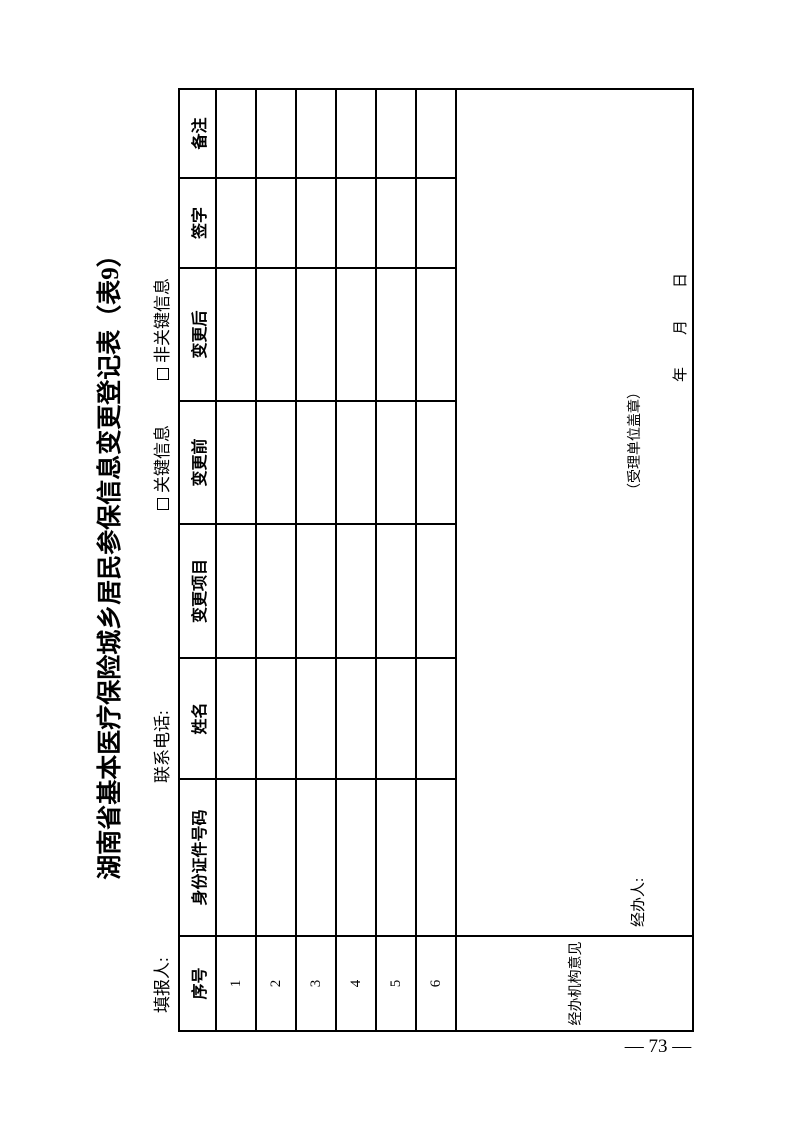  I want to click on non-key-info-checkbox-label: 非关键信息, so click(162, 320).